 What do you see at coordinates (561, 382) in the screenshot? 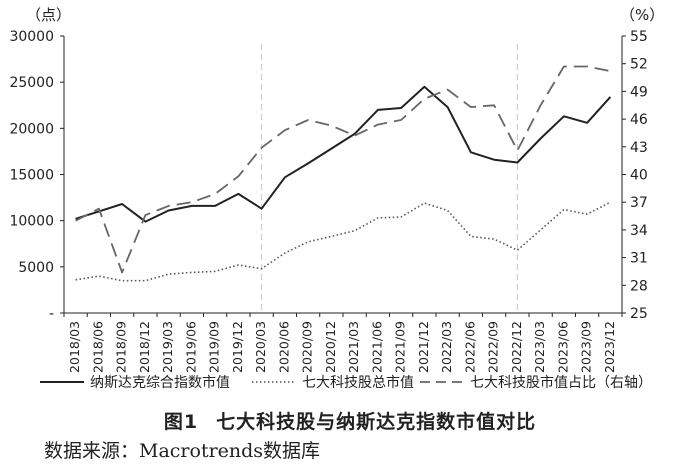
I see `legend-label: 七大科技股市值占比（右轴）` at bounding box center [561, 382].